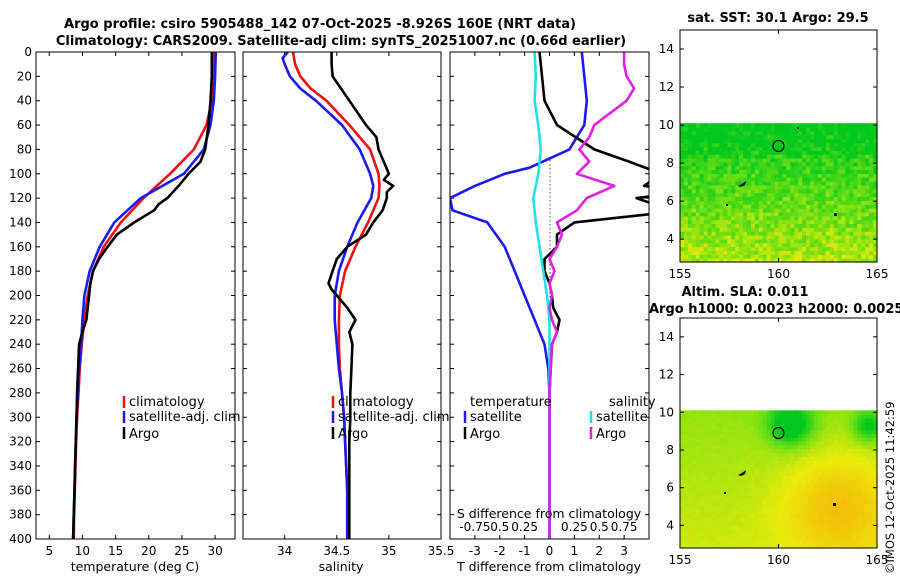 Image resolution: width=900 pixels, height=580 pixels. I want to click on sla-map-title-line1: Altim. SLA: 0.011, so click(745, 292).